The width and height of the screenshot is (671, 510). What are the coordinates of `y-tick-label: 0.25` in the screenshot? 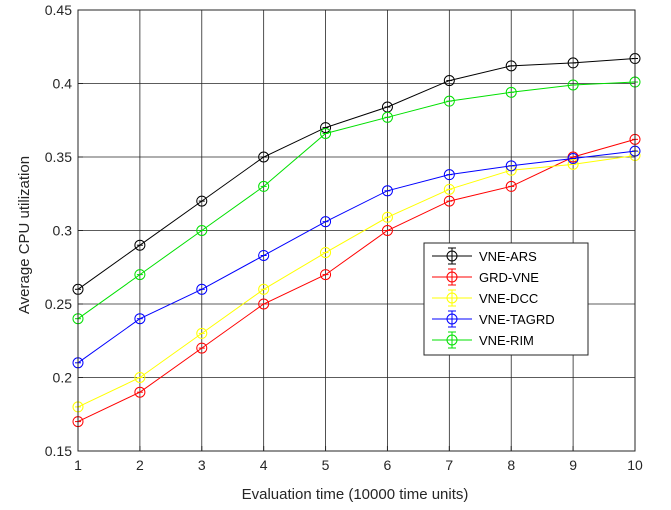 It's located at (58, 304).